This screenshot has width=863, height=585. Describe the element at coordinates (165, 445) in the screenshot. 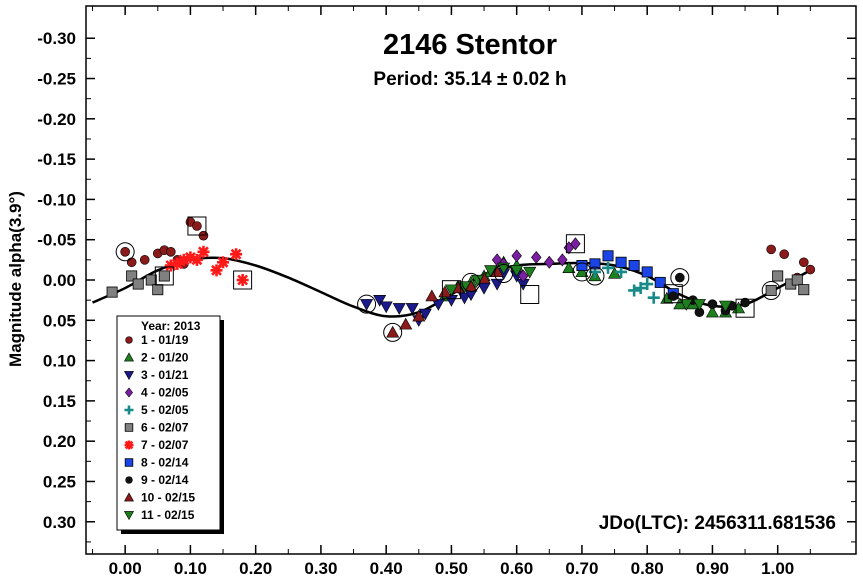

I see `legend-label: 7 - 02/07` at that location.